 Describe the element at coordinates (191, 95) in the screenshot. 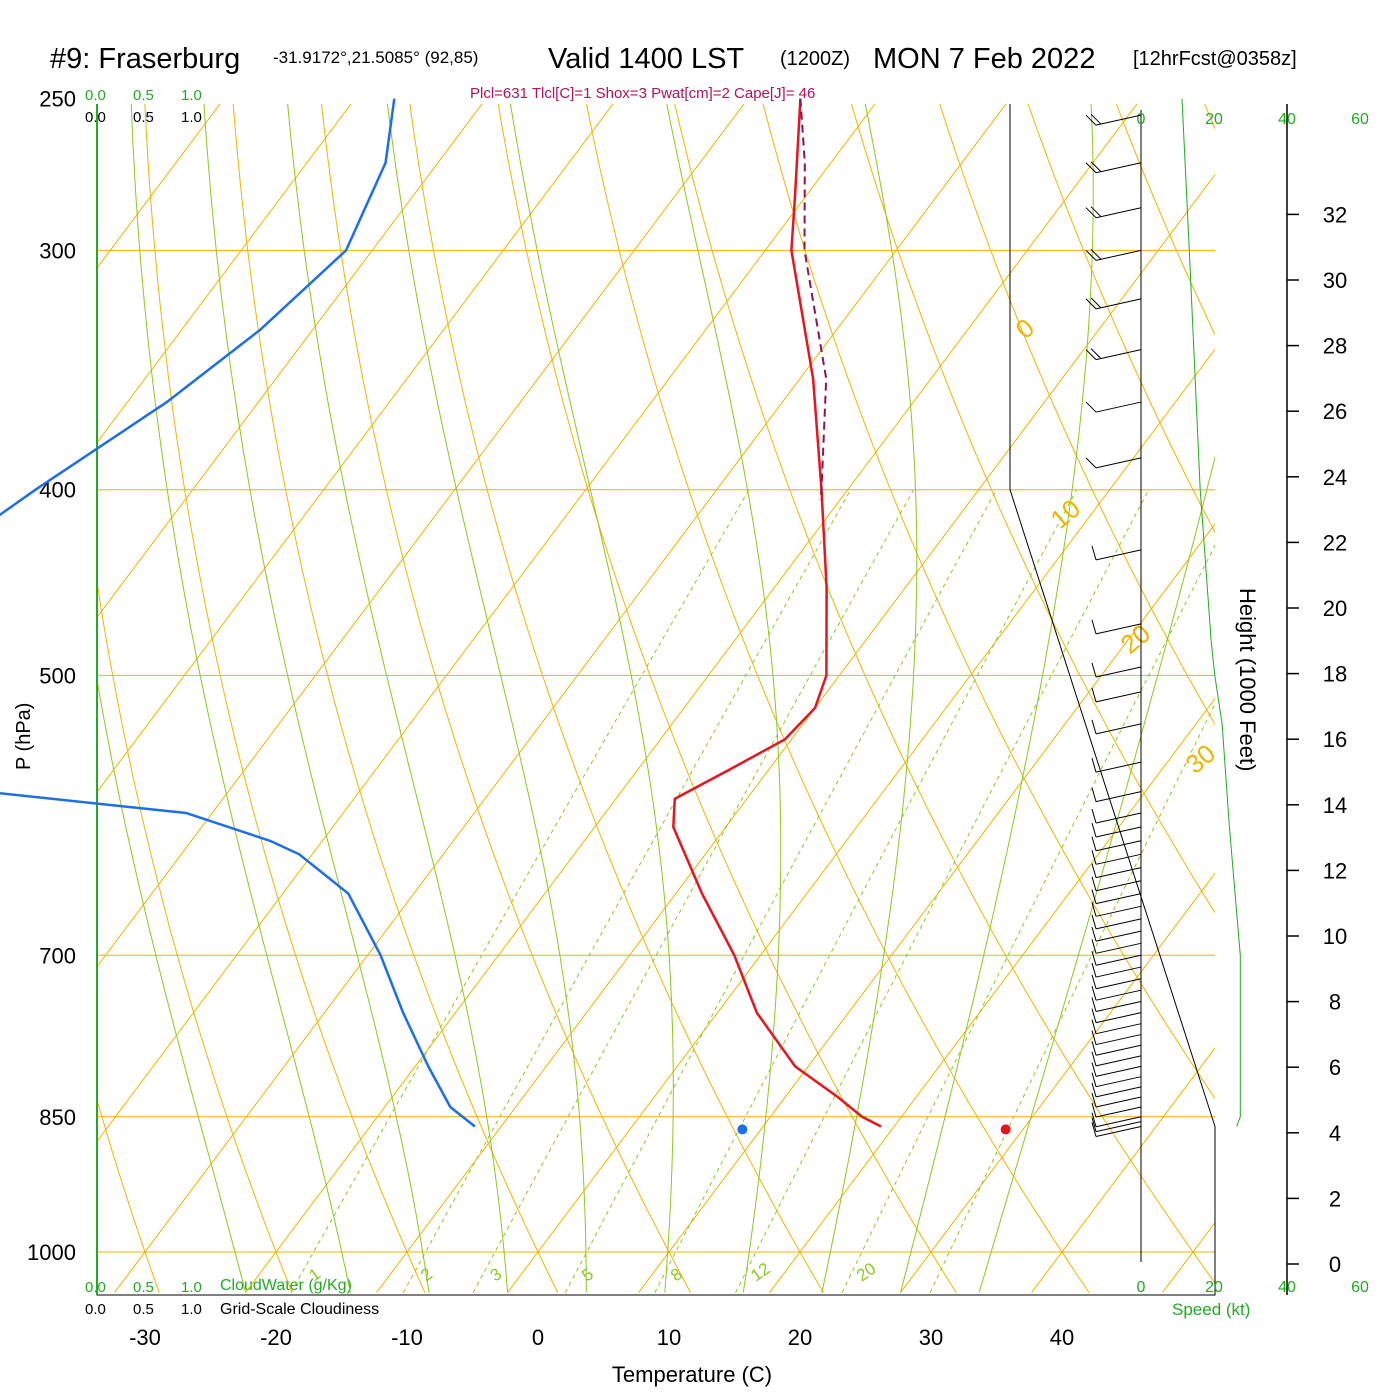

I see `cloudwater-scale-2: 1.0` at that location.